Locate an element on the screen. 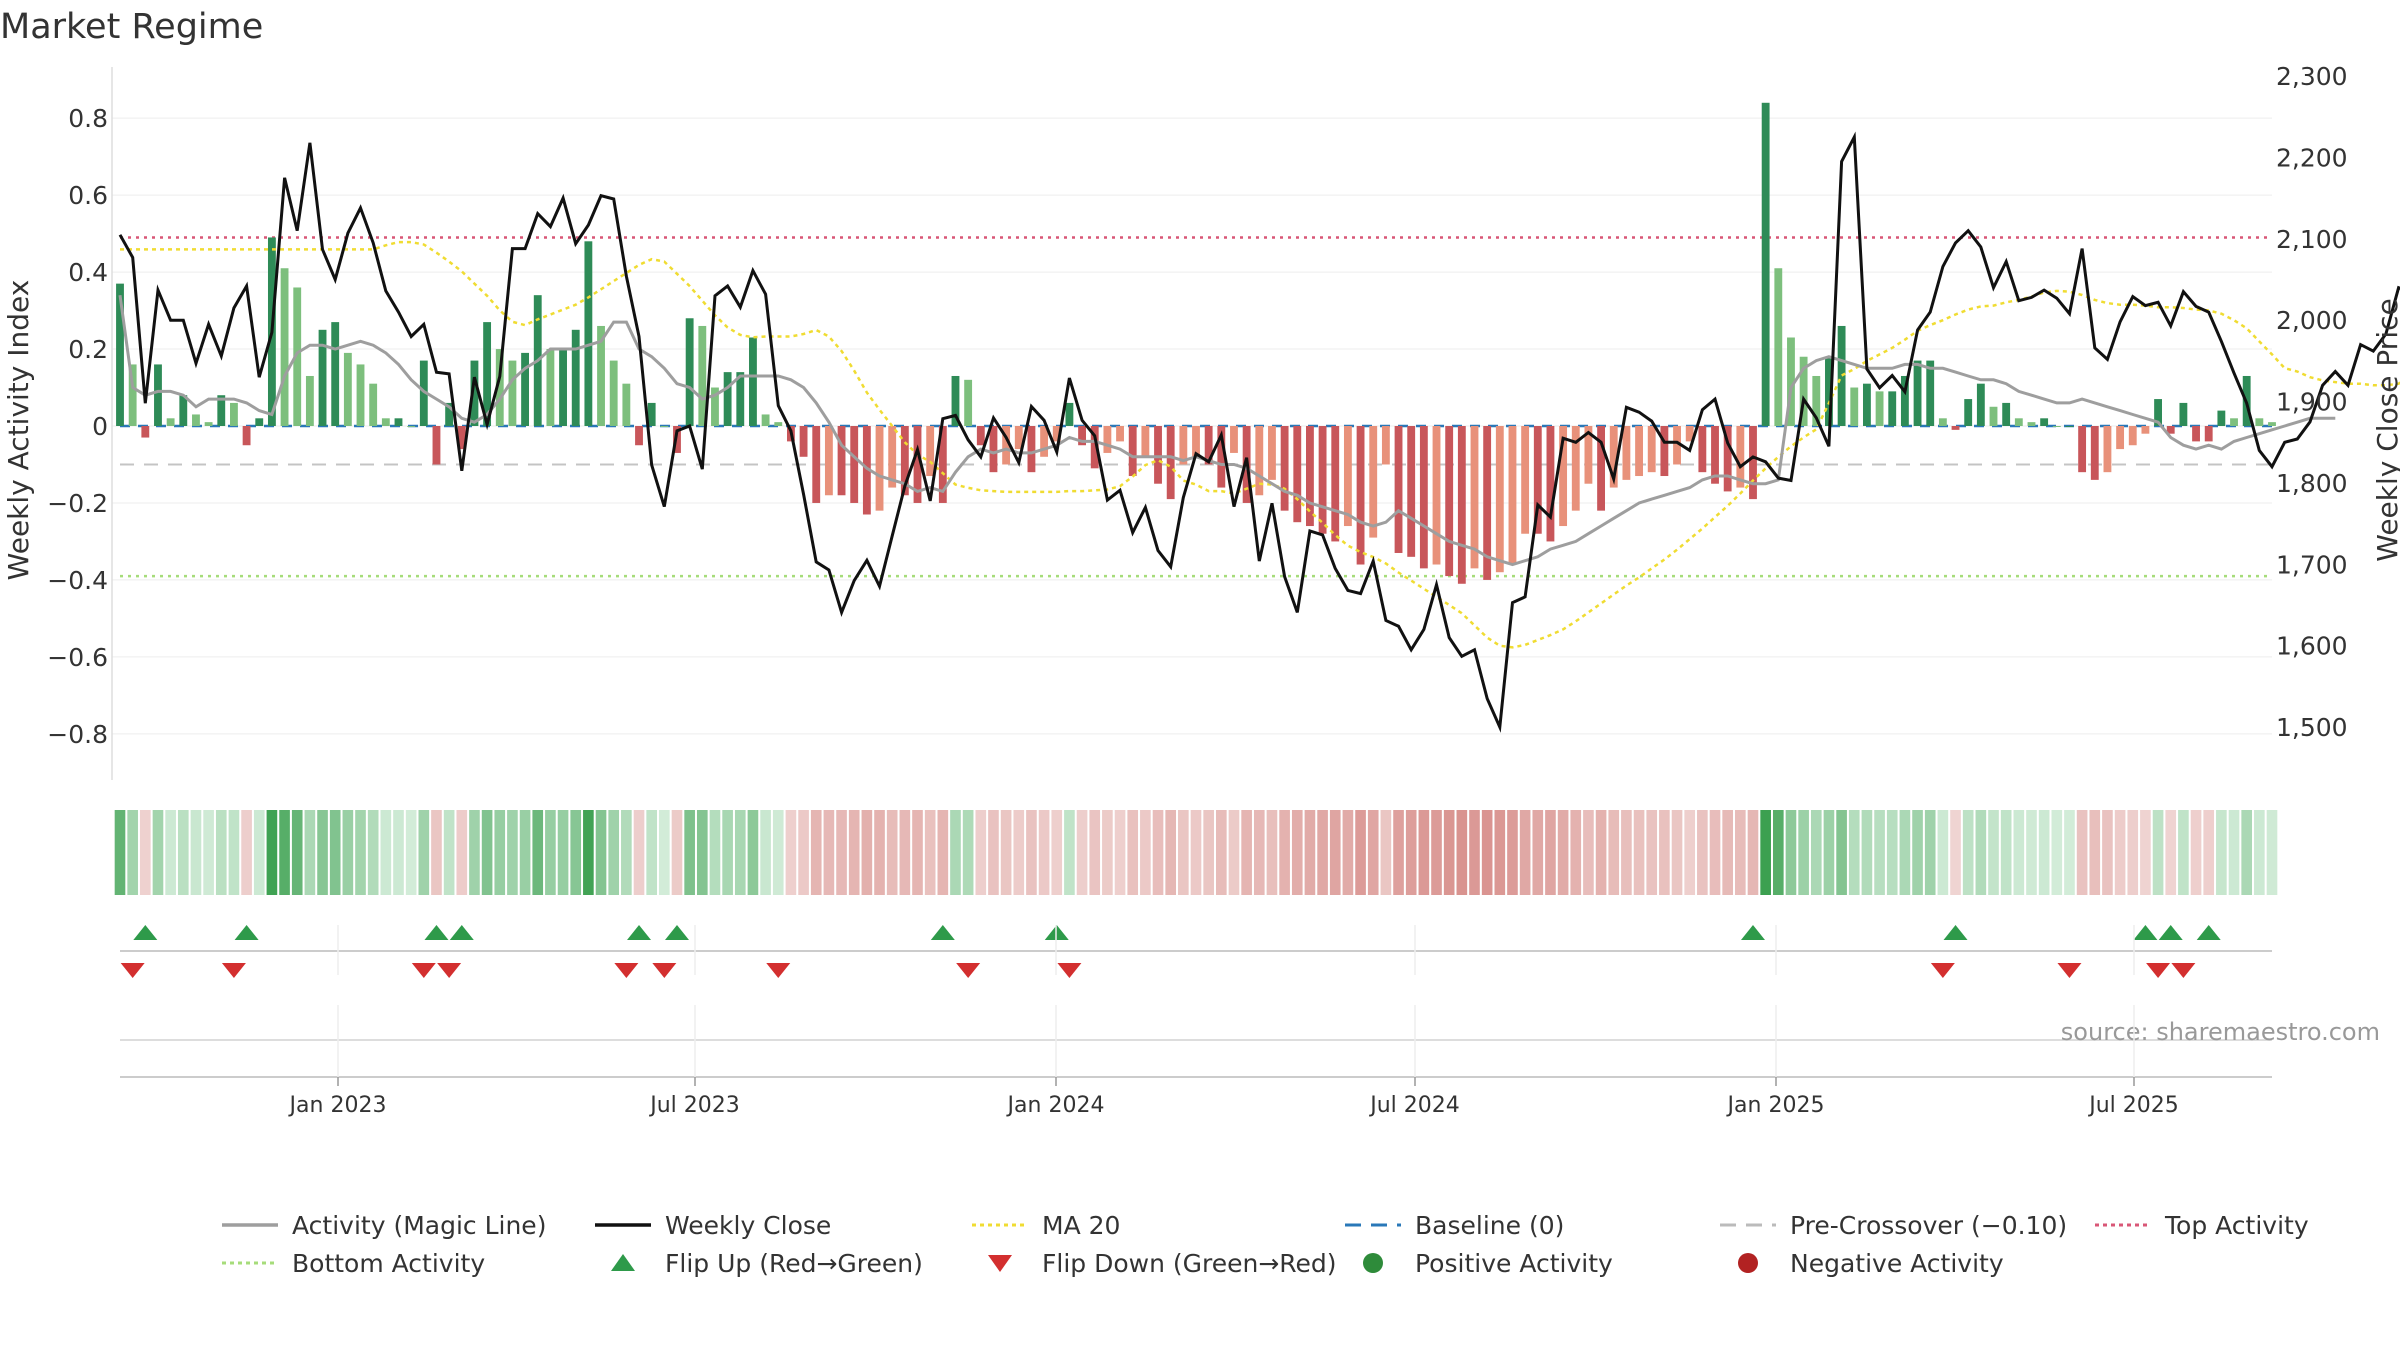  right-tick-label: 2,300 is located at coordinates (2312, 76).